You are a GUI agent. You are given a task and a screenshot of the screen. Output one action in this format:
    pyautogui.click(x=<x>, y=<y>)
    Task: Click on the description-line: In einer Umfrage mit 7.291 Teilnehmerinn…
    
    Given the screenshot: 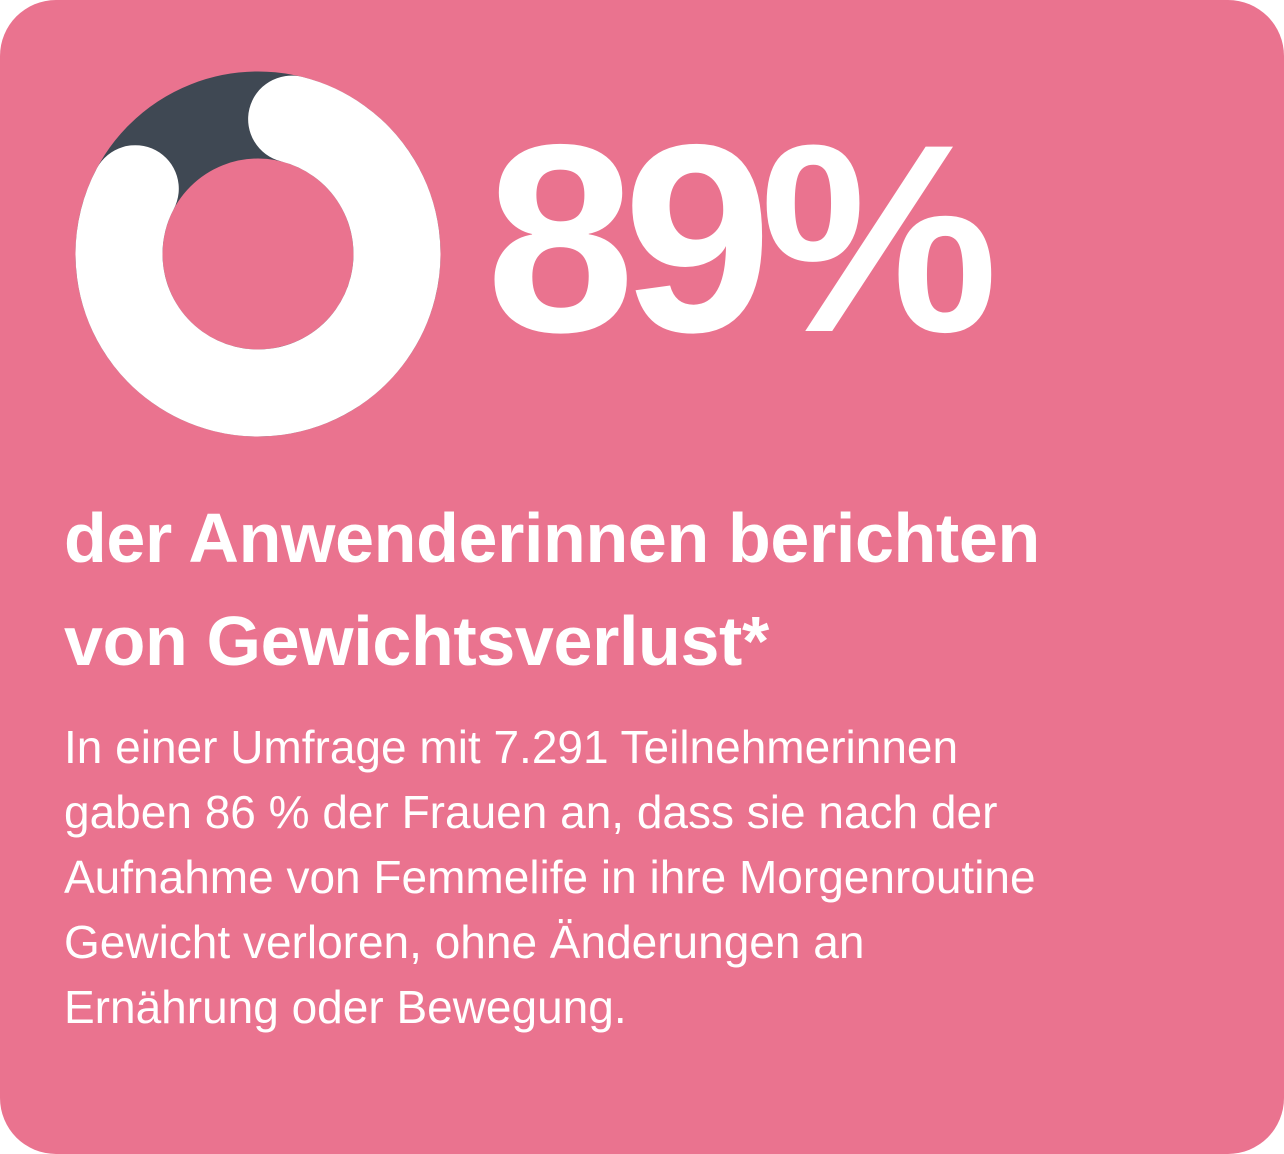 What is the action you would take?
    pyautogui.click(x=511, y=747)
    